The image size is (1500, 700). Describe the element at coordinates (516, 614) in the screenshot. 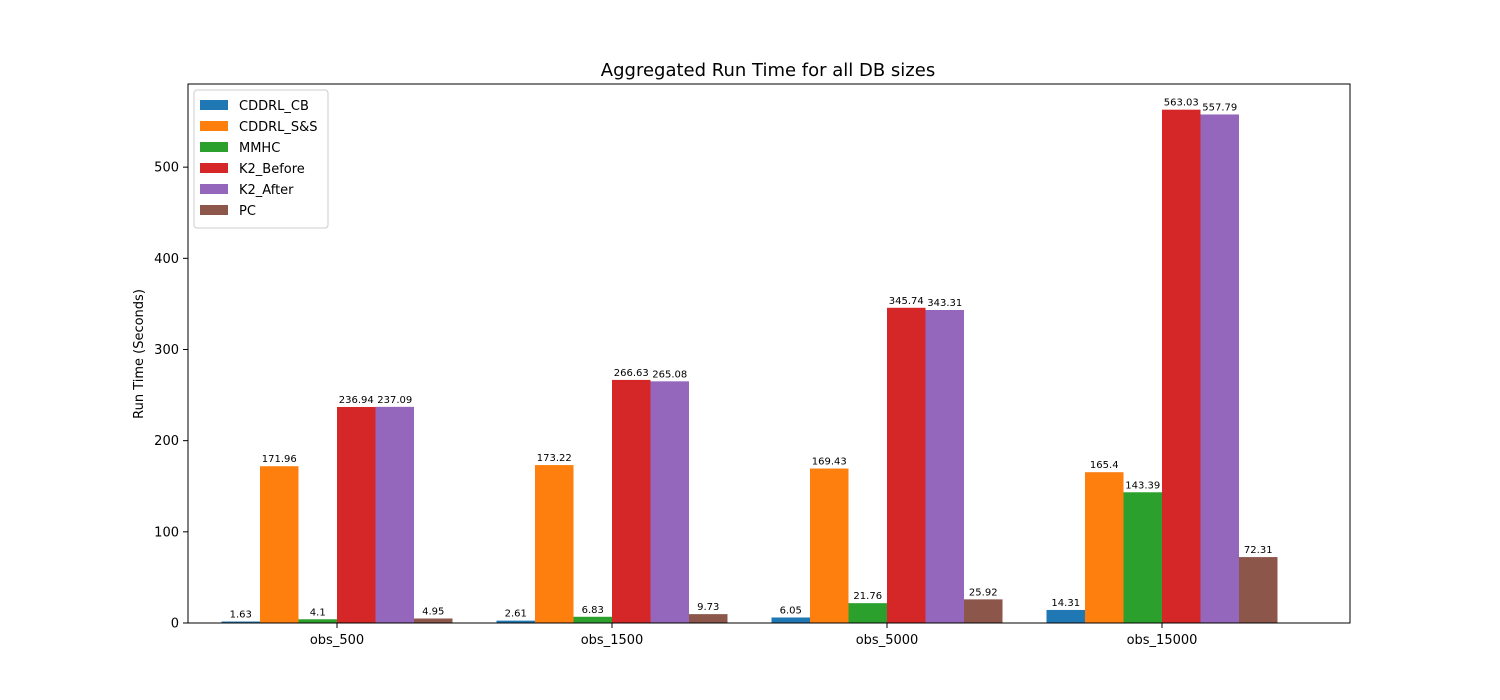

I see `bar-value-label: 2.61` at that location.